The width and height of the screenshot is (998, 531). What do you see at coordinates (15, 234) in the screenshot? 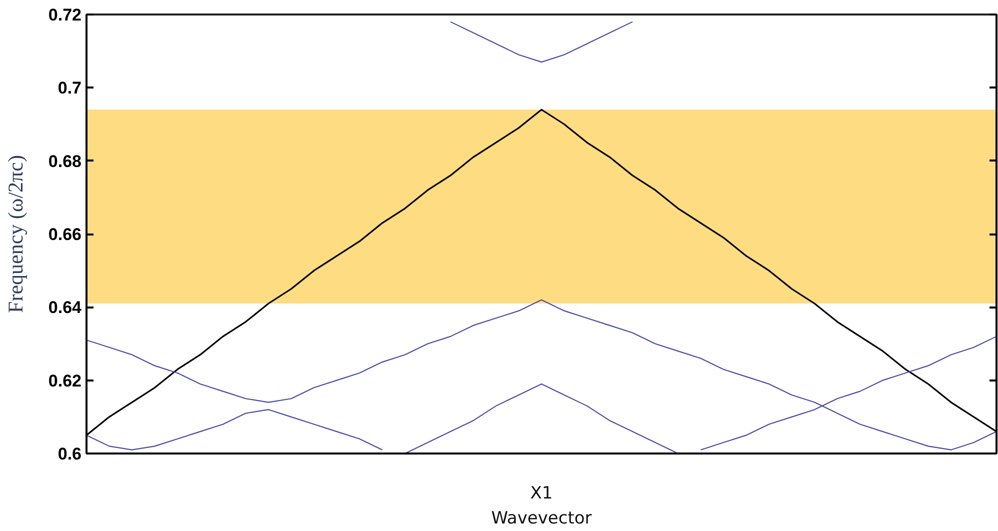
I see `y-axis-title: Frequency (ω/2πc)` at bounding box center [15, 234].